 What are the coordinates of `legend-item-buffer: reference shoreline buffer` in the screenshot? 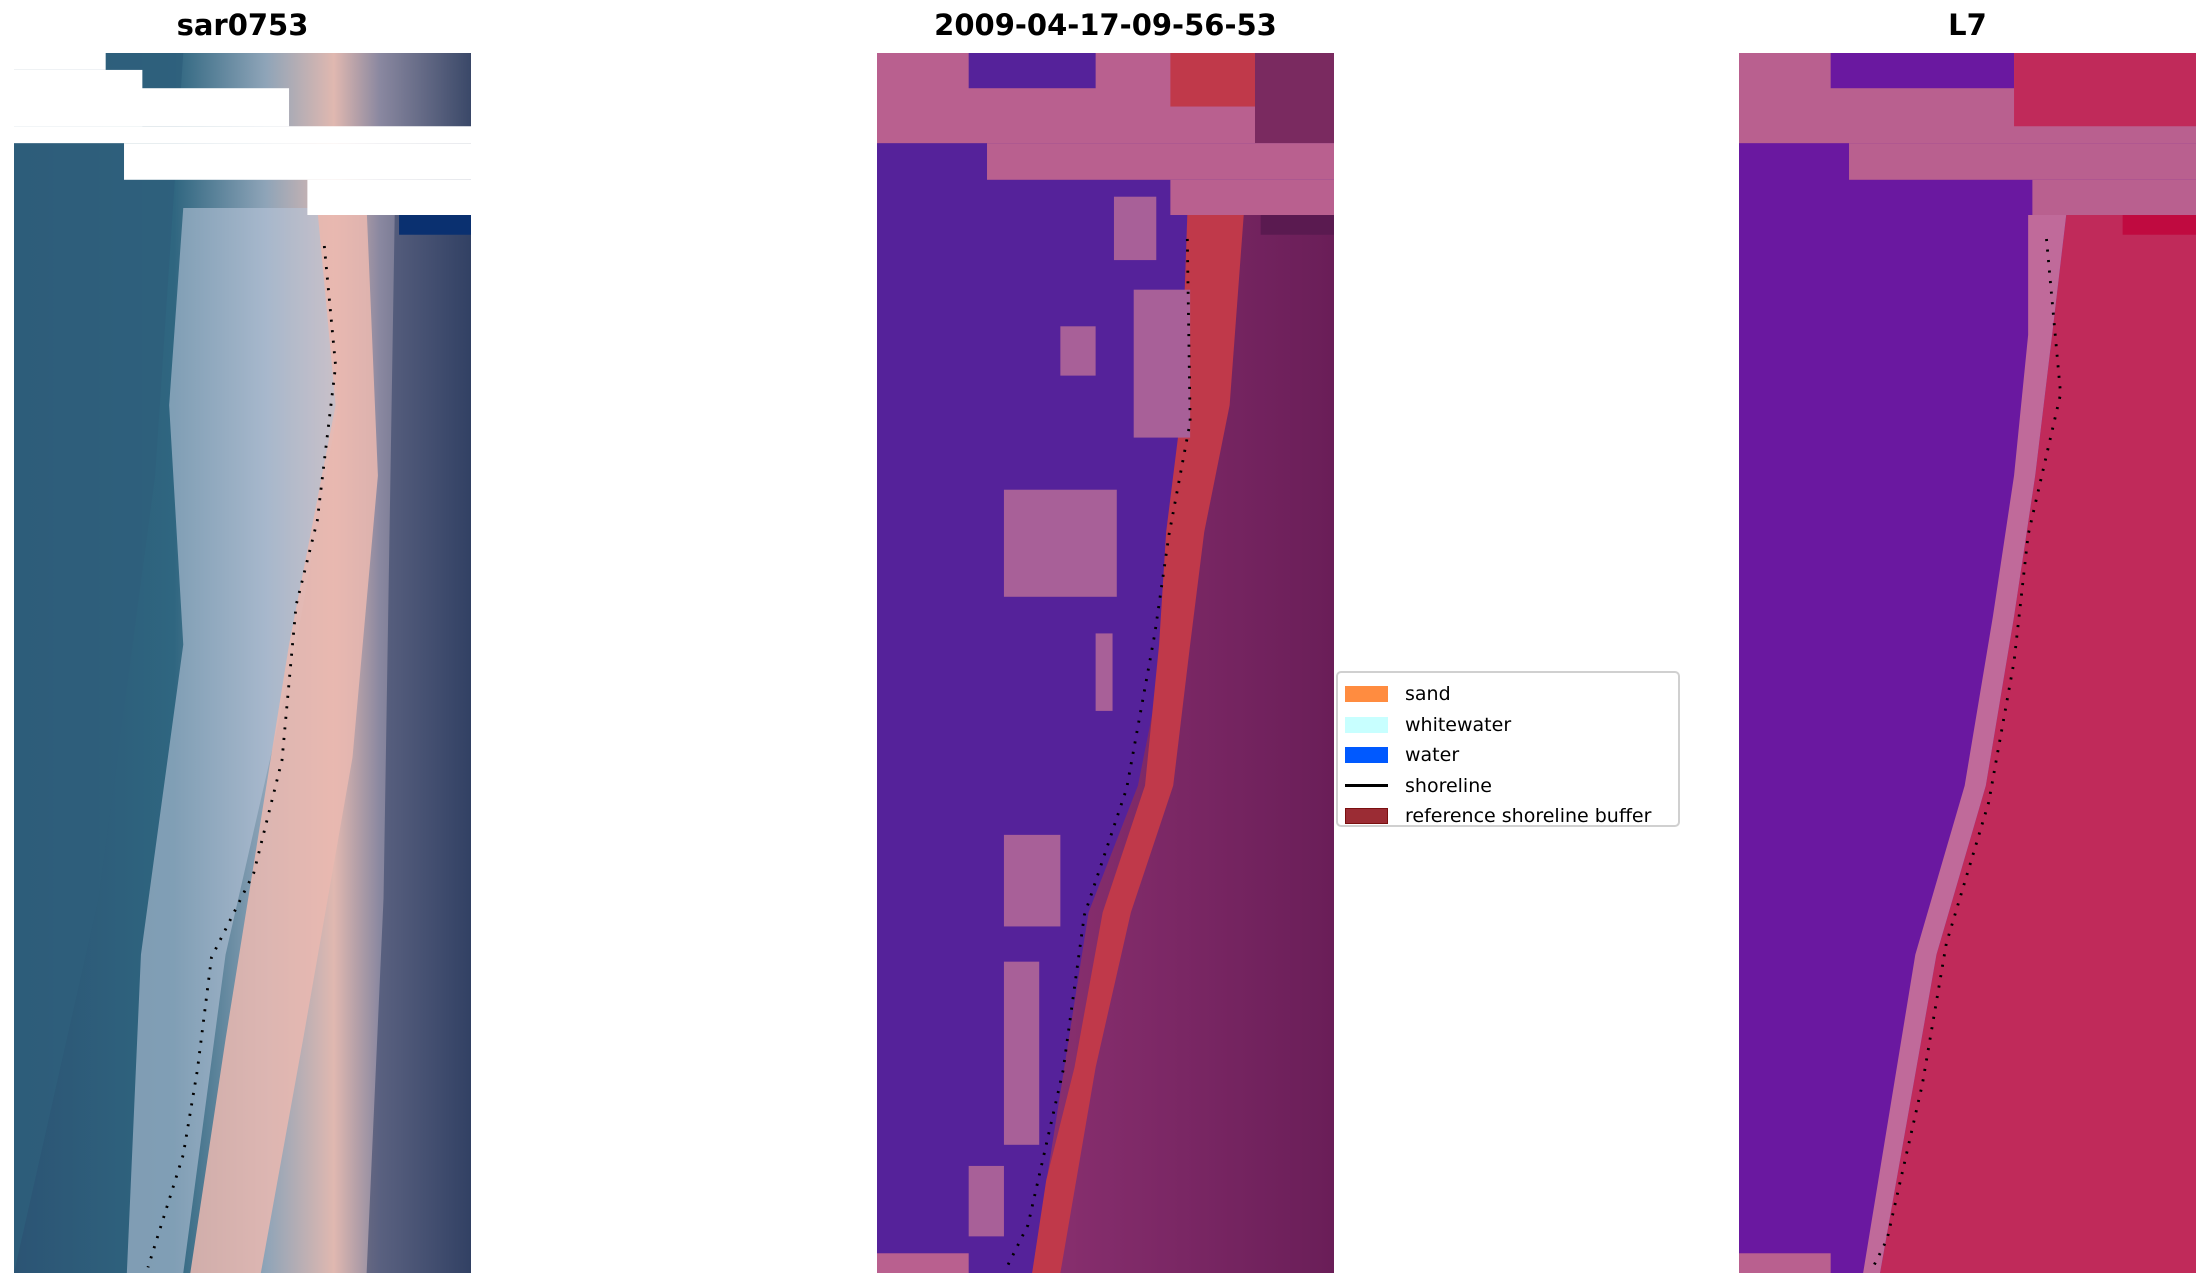 It's located at (1511, 816).